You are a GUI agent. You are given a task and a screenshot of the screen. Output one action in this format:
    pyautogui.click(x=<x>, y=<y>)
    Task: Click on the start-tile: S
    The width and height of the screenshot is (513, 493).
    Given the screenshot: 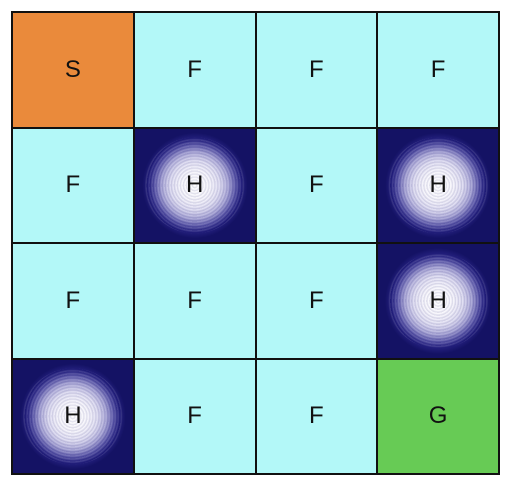 What is the action you would take?
    pyautogui.click(x=73, y=70)
    